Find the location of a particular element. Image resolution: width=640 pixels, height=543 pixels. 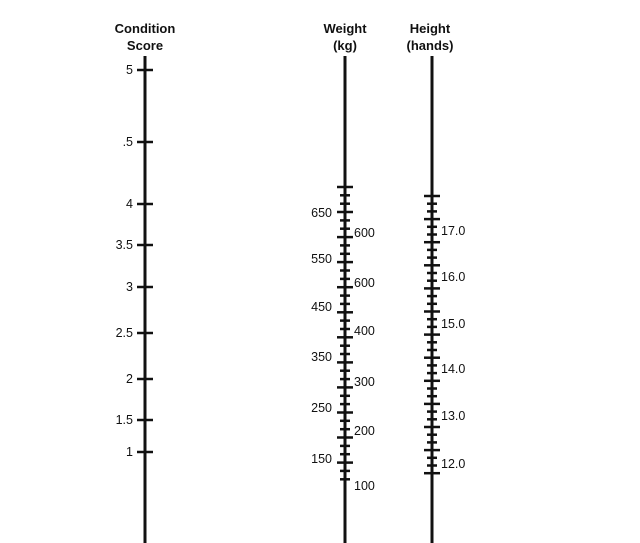

condition-tick-label: 1 is located at coordinates (129, 452).